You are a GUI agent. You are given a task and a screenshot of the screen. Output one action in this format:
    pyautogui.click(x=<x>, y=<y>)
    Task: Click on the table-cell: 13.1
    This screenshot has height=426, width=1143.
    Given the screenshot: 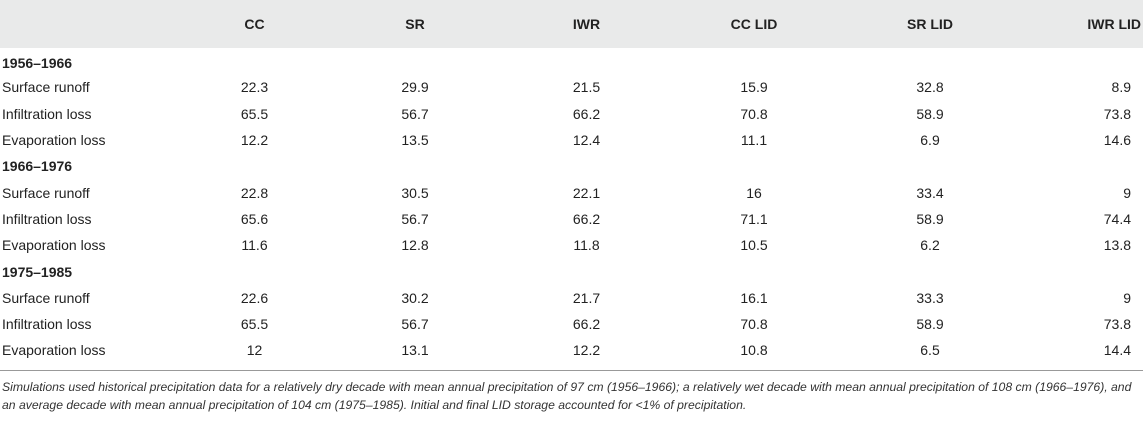 What is the action you would take?
    pyautogui.click(x=415, y=350)
    